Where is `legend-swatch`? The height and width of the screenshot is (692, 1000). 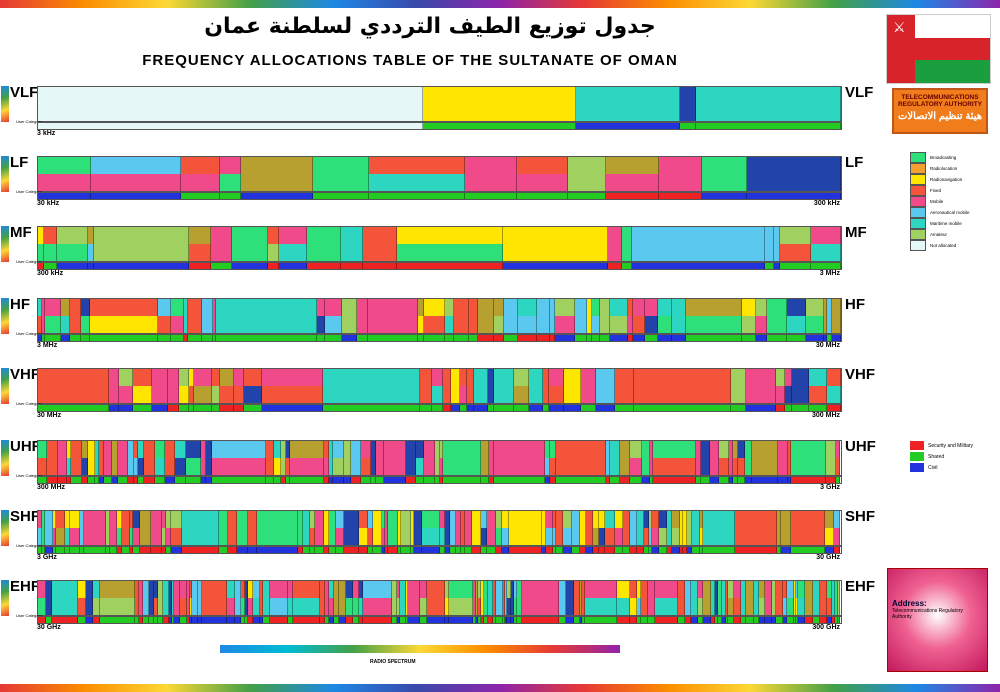
legend-swatch is located at coordinates (918, 212).